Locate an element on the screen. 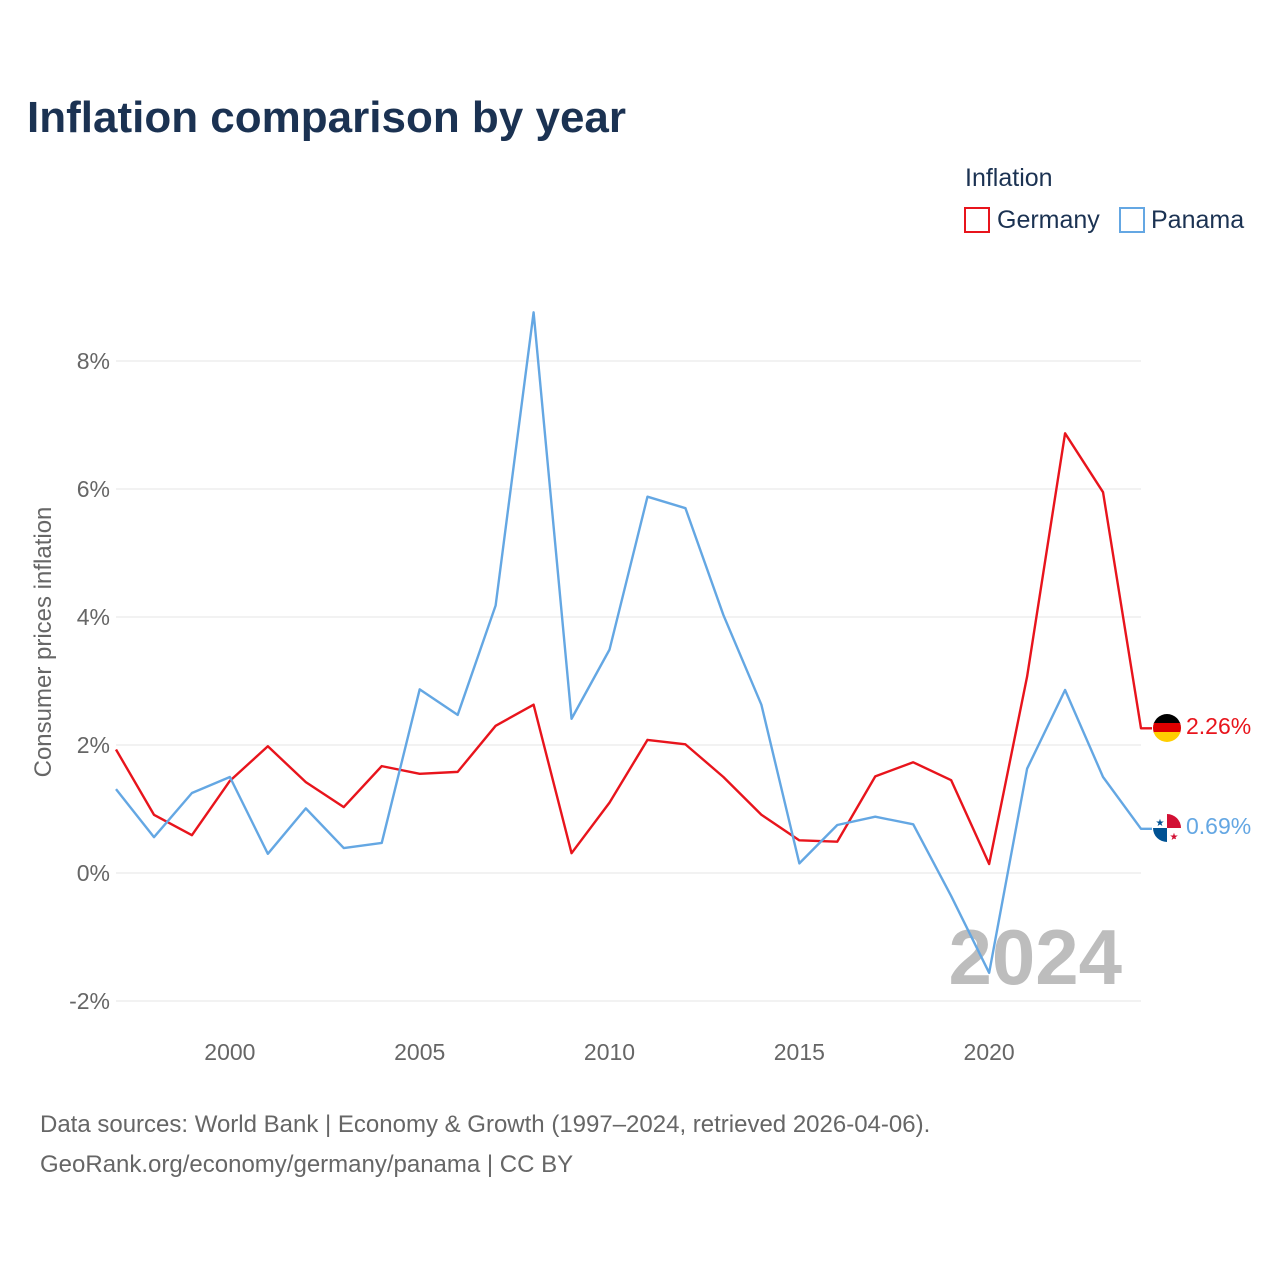 The height and width of the screenshot is (1280, 1280). y-tick-label: 2% is located at coordinates (93, 745).